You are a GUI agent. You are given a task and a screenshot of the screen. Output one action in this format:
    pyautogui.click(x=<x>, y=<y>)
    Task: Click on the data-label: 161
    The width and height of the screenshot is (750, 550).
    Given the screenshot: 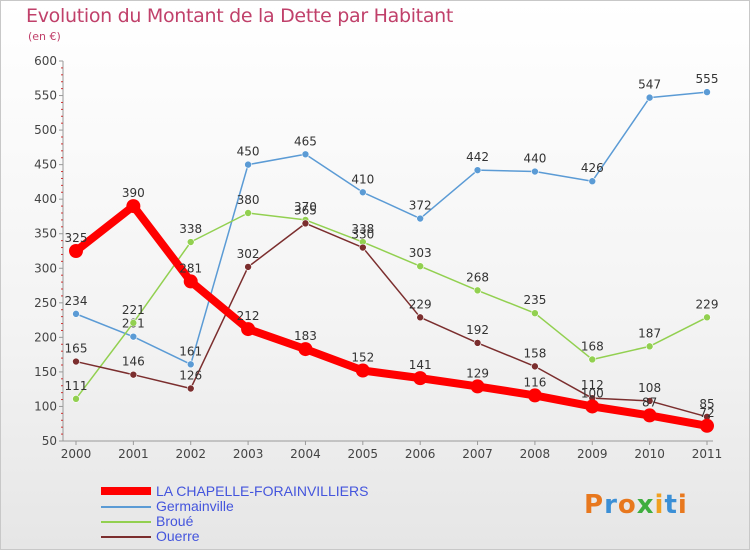 What is the action you would take?
    pyautogui.click(x=190, y=351)
    